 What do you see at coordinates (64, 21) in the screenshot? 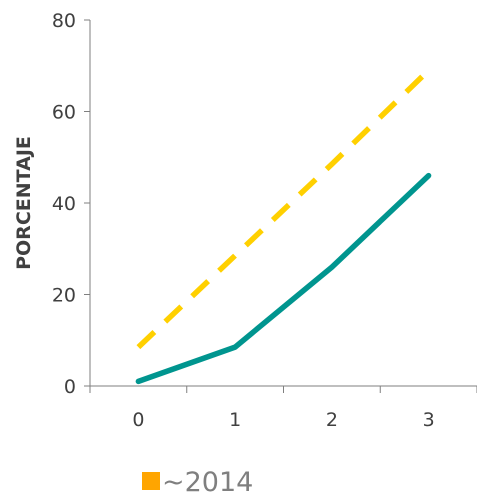
I see `y-tick-label: 80` at bounding box center [64, 21].